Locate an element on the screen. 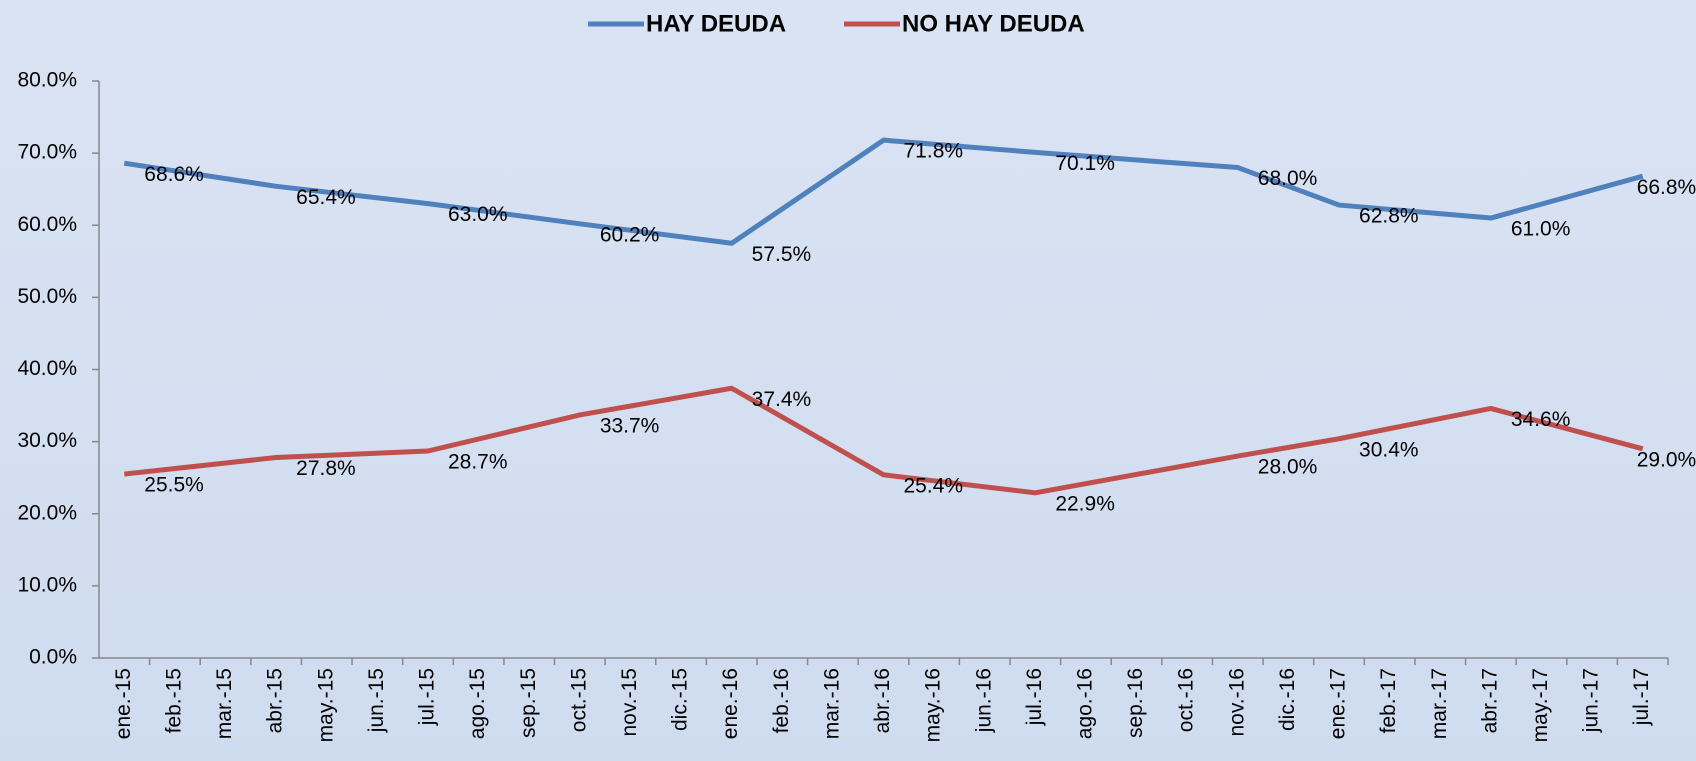 This screenshot has height=761, width=1696. x-tick-label: feb.-17 is located at coordinates (1388, 700).